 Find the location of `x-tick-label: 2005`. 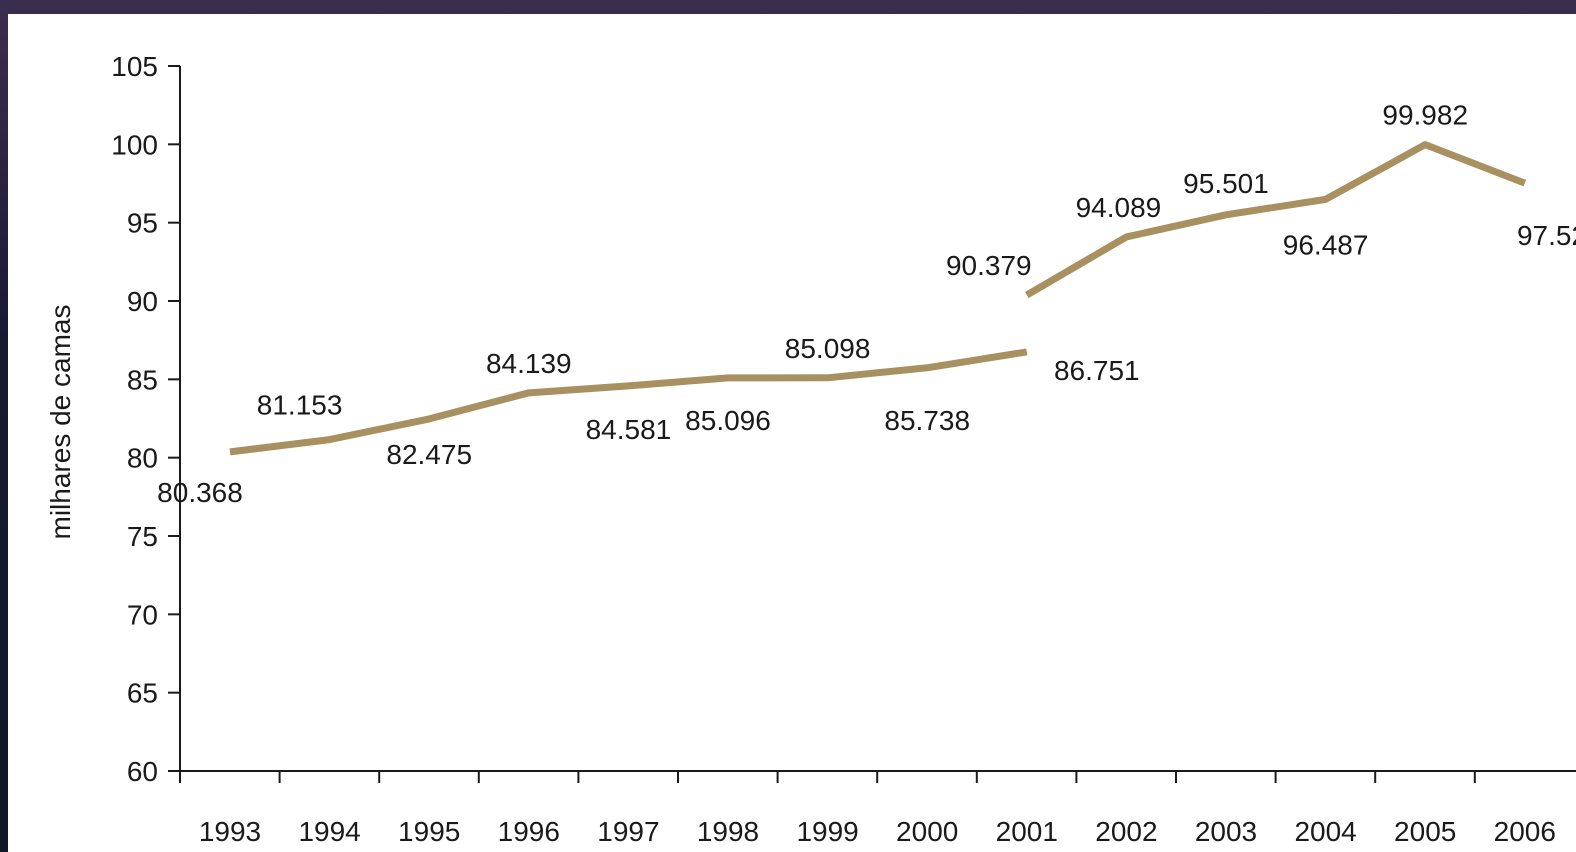

x-tick-label: 2005 is located at coordinates (1425, 831).